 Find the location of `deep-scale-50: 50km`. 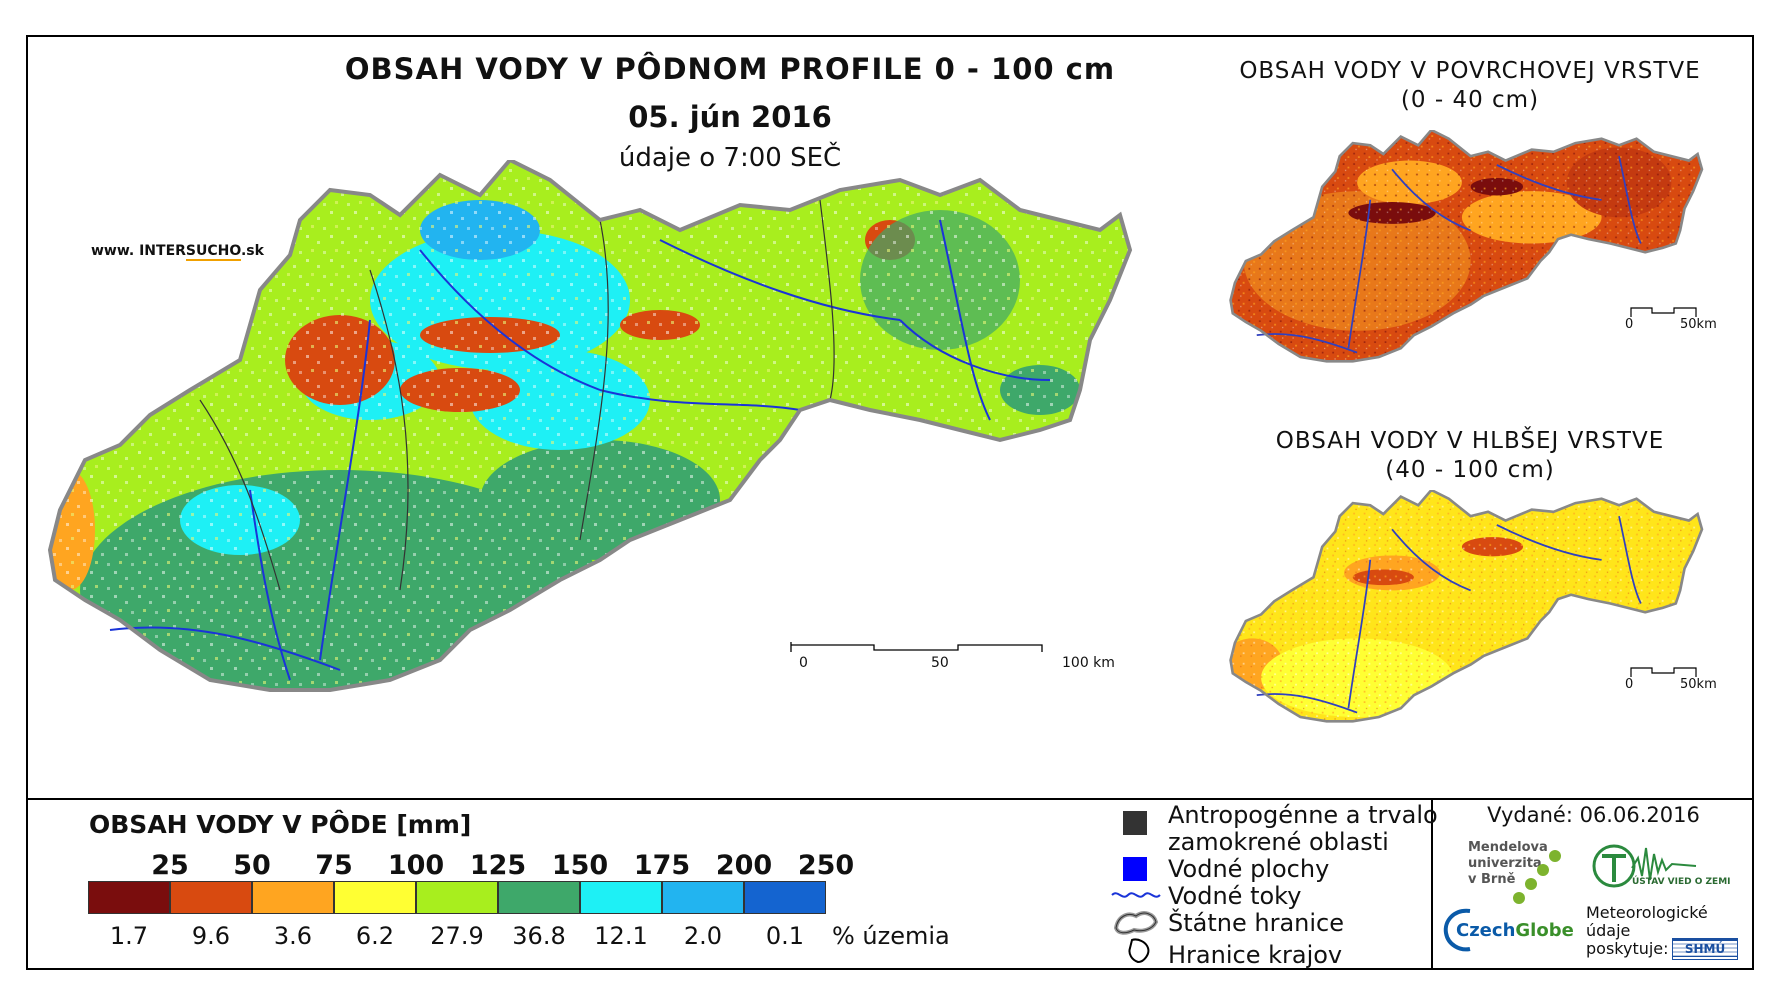

deep-scale-50: 50km is located at coordinates (1698, 684).